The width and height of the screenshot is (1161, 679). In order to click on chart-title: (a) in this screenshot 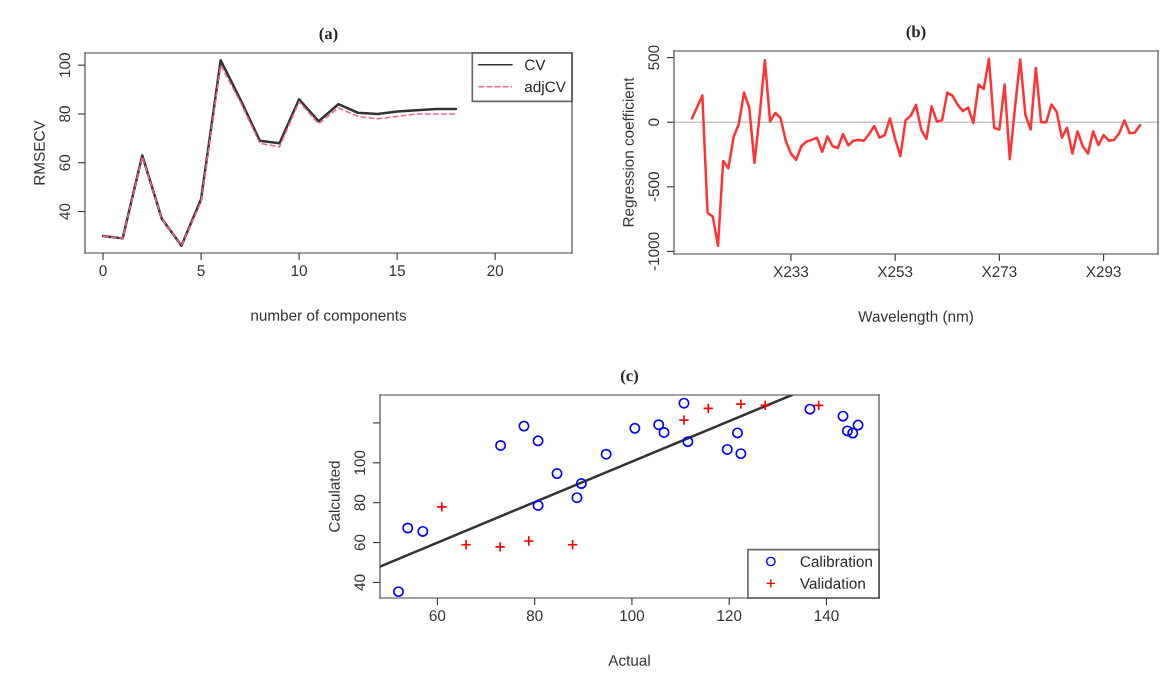, I will do `click(328, 35)`.